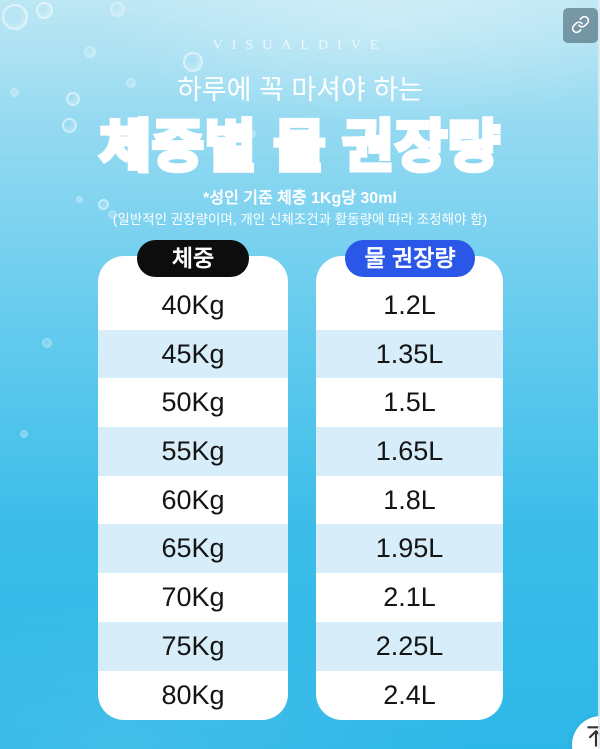 The height and width of the screenshot is (749, 600). I want to click on water-cell: 1.35L, so click(409, 354).